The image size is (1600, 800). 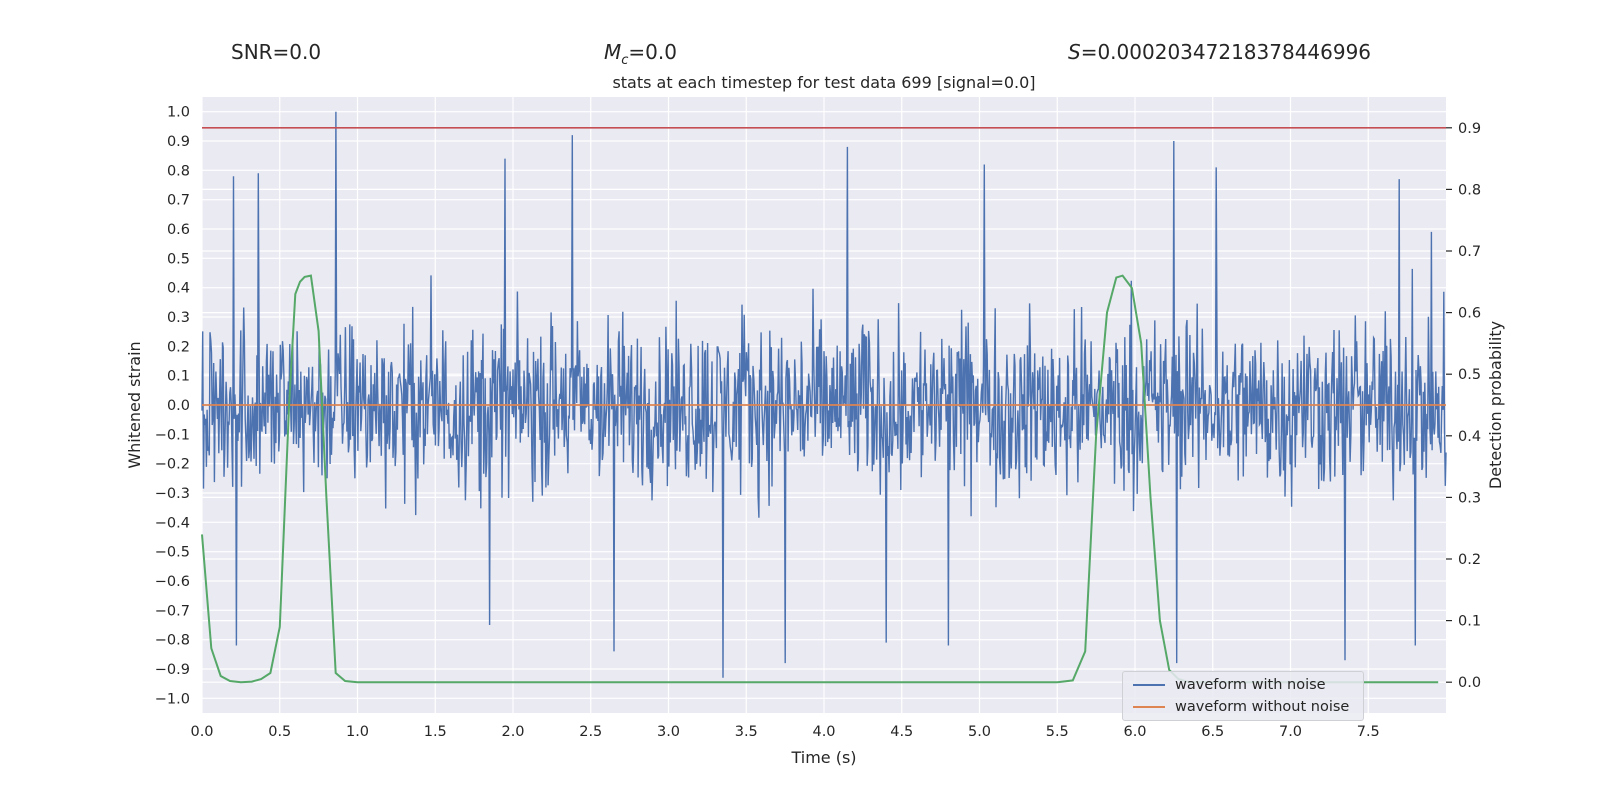 What do you see at coordinates (1262, 707) in the screenshot?
I see `legend-label-clean: waveform without noise` at bounding box center [1262, 707].